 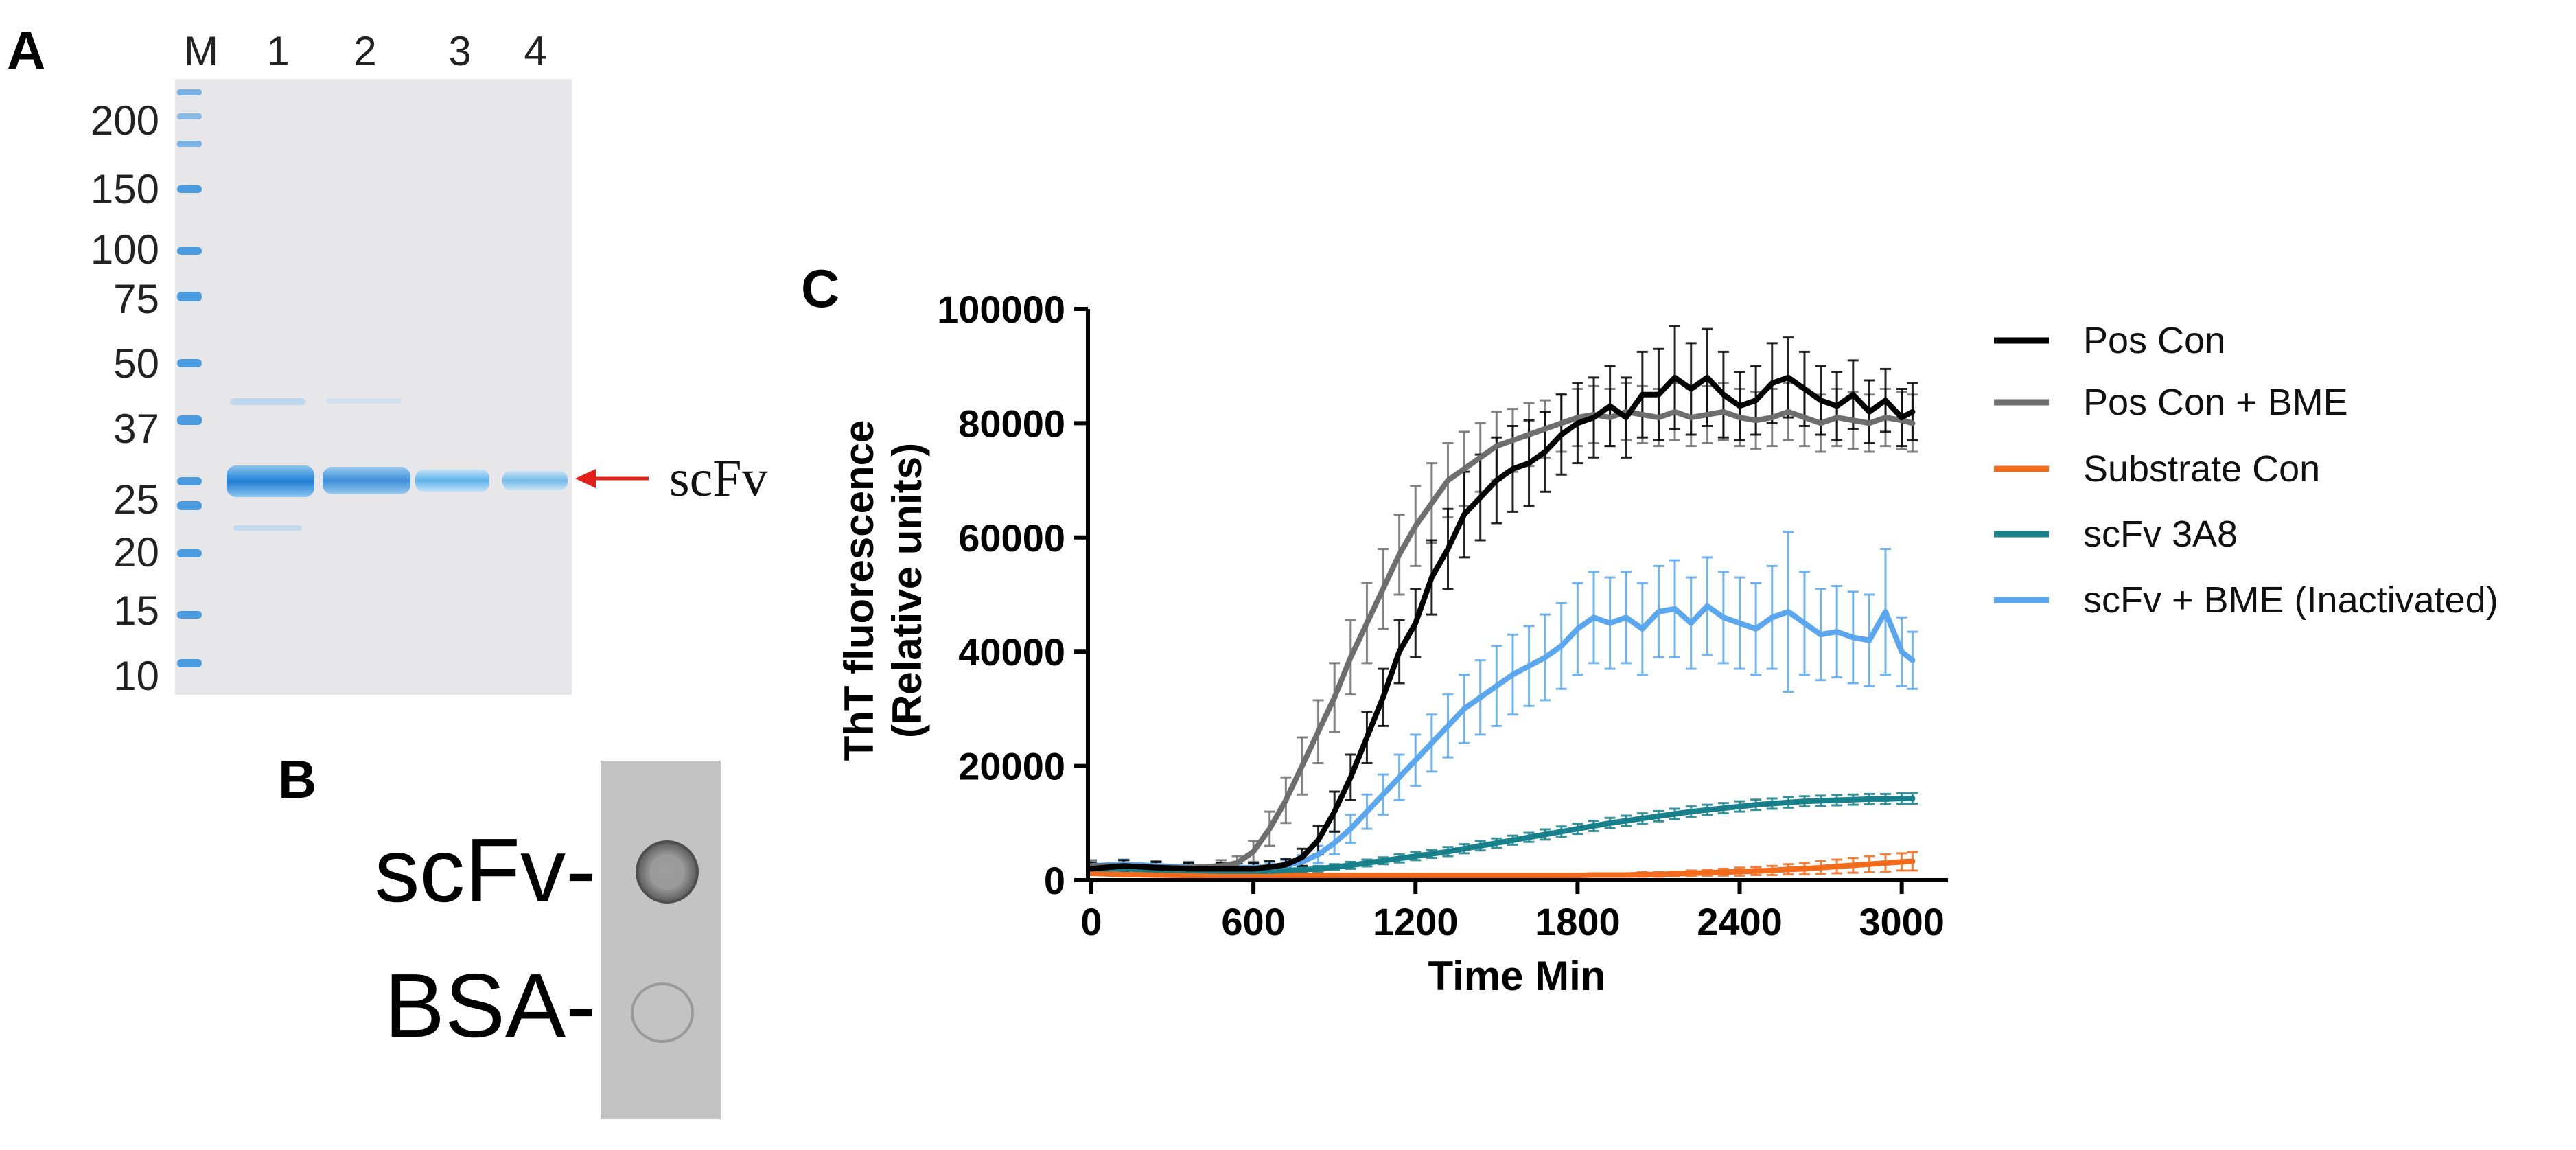 What do you see at coordinates (136, 299) in the screenshot?
I see `marker-label: 75` at bounding box center [136, 299].